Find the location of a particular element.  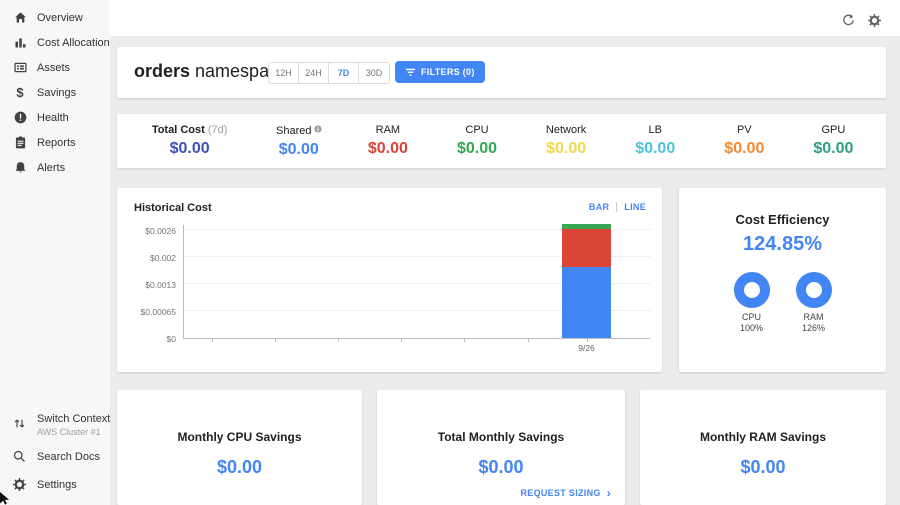

sidebar-item-reports: Reports is located at coordinates (55, 142).